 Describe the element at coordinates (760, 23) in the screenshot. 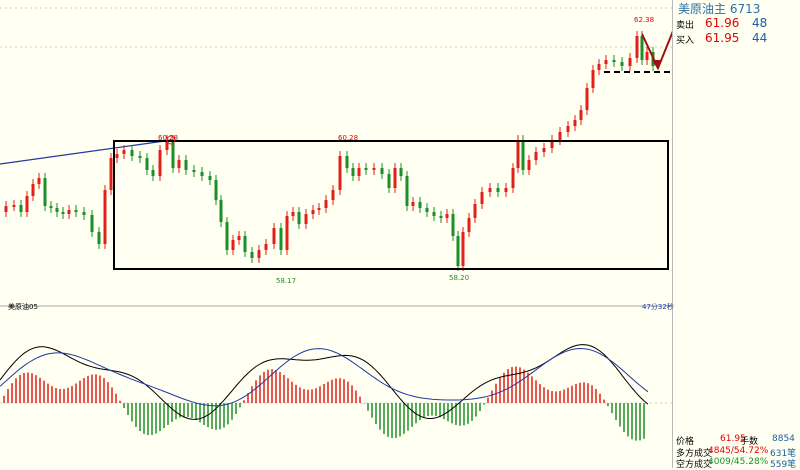

I see `sell-volume: 48` at that location.